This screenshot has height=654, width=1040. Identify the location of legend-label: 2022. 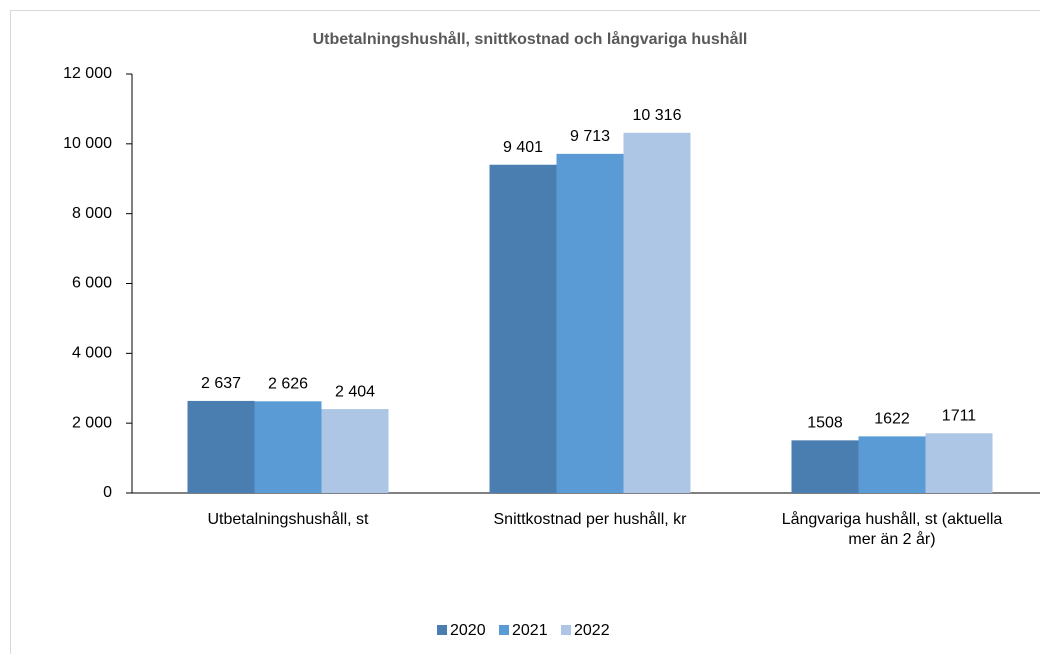
(592, 630).